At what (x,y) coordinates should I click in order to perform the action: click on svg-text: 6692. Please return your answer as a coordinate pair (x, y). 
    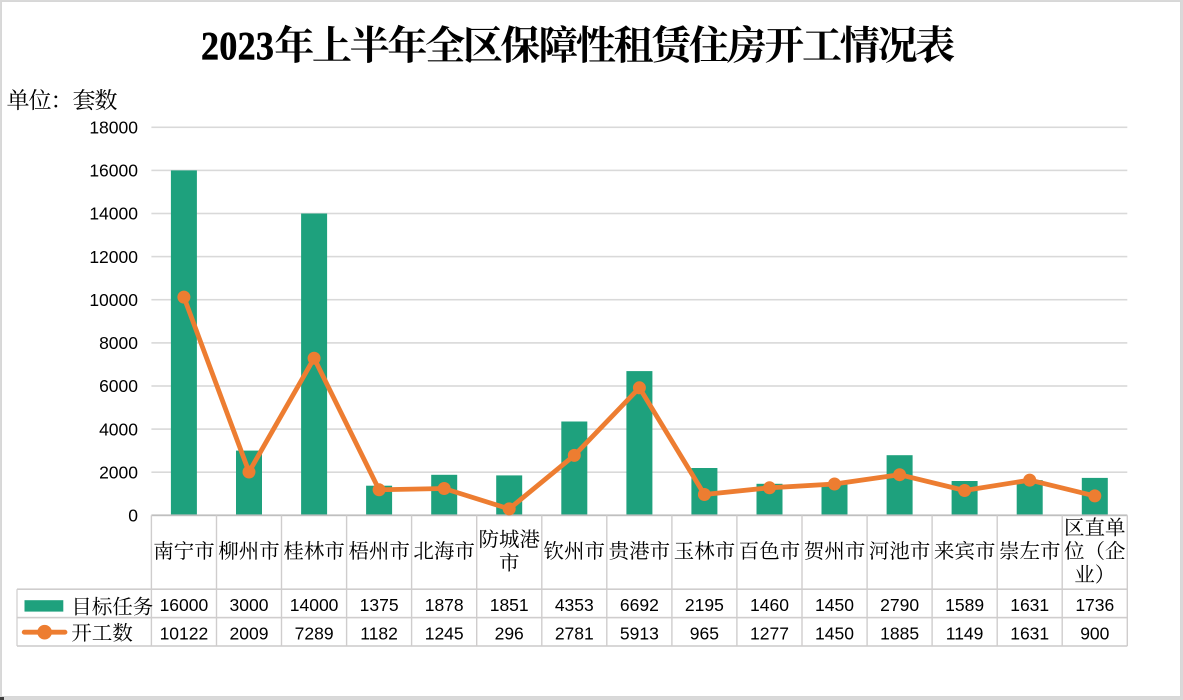
    Looking at the image, I should click on (639, 605).